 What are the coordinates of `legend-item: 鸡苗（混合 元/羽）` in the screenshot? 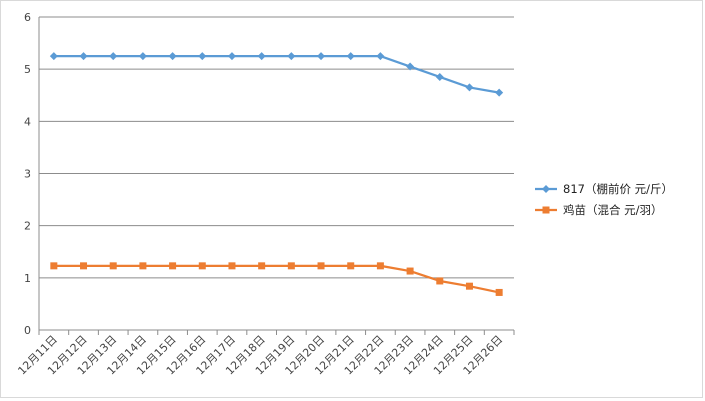 It's located at (599, 210).